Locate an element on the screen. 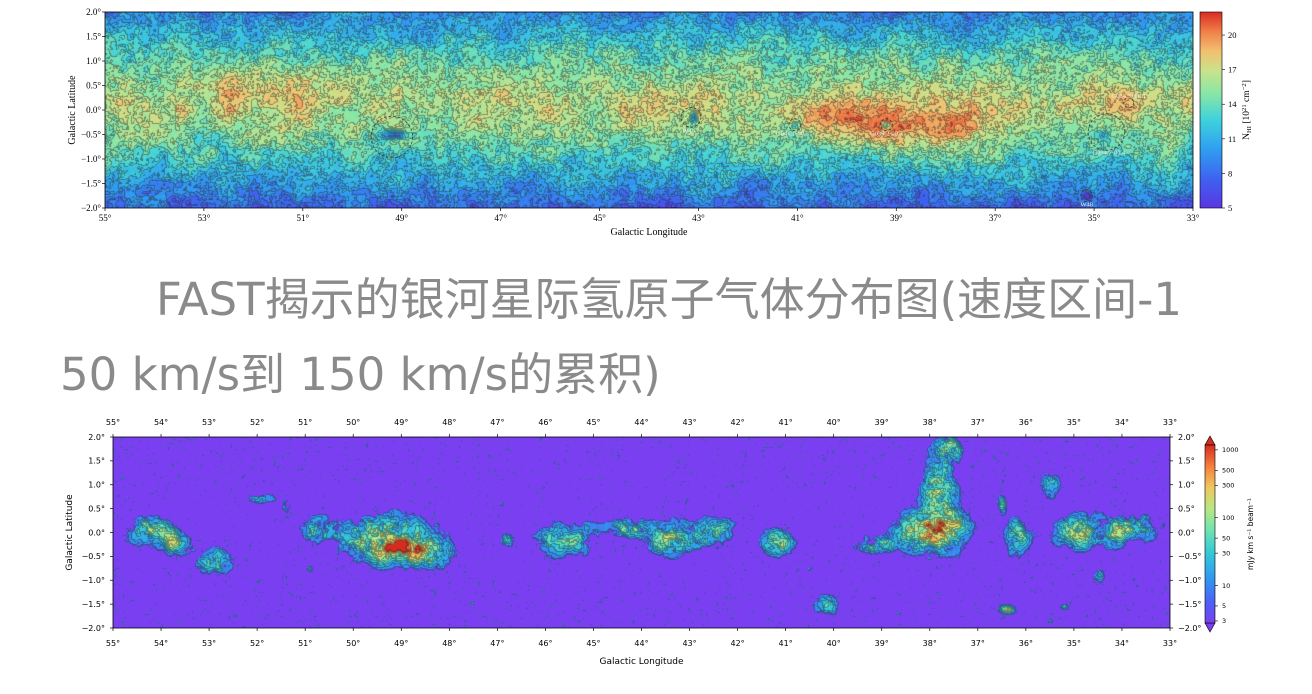 This screenshot has width=1312, height=694. colorbar-label-part: [10 is located at coordinates (1247, 118).